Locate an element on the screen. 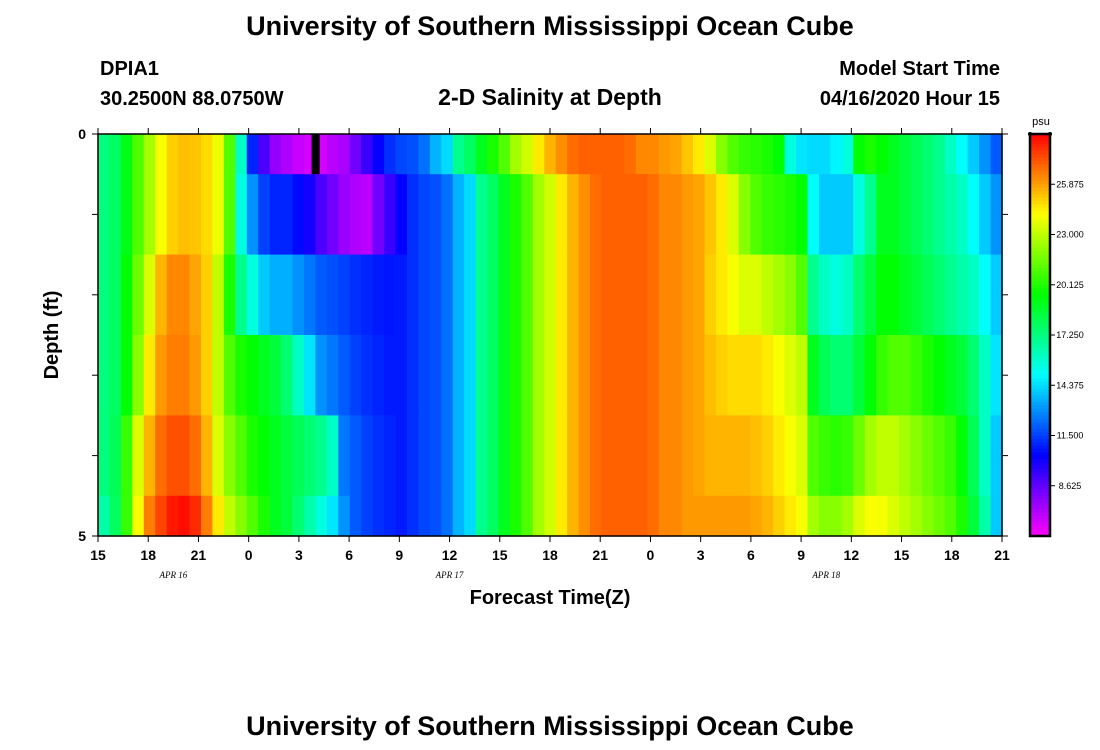 This screenshot has width=1100, height=750. colorbar-tick-label: 14.375 is located at coordinates (1070, 385).